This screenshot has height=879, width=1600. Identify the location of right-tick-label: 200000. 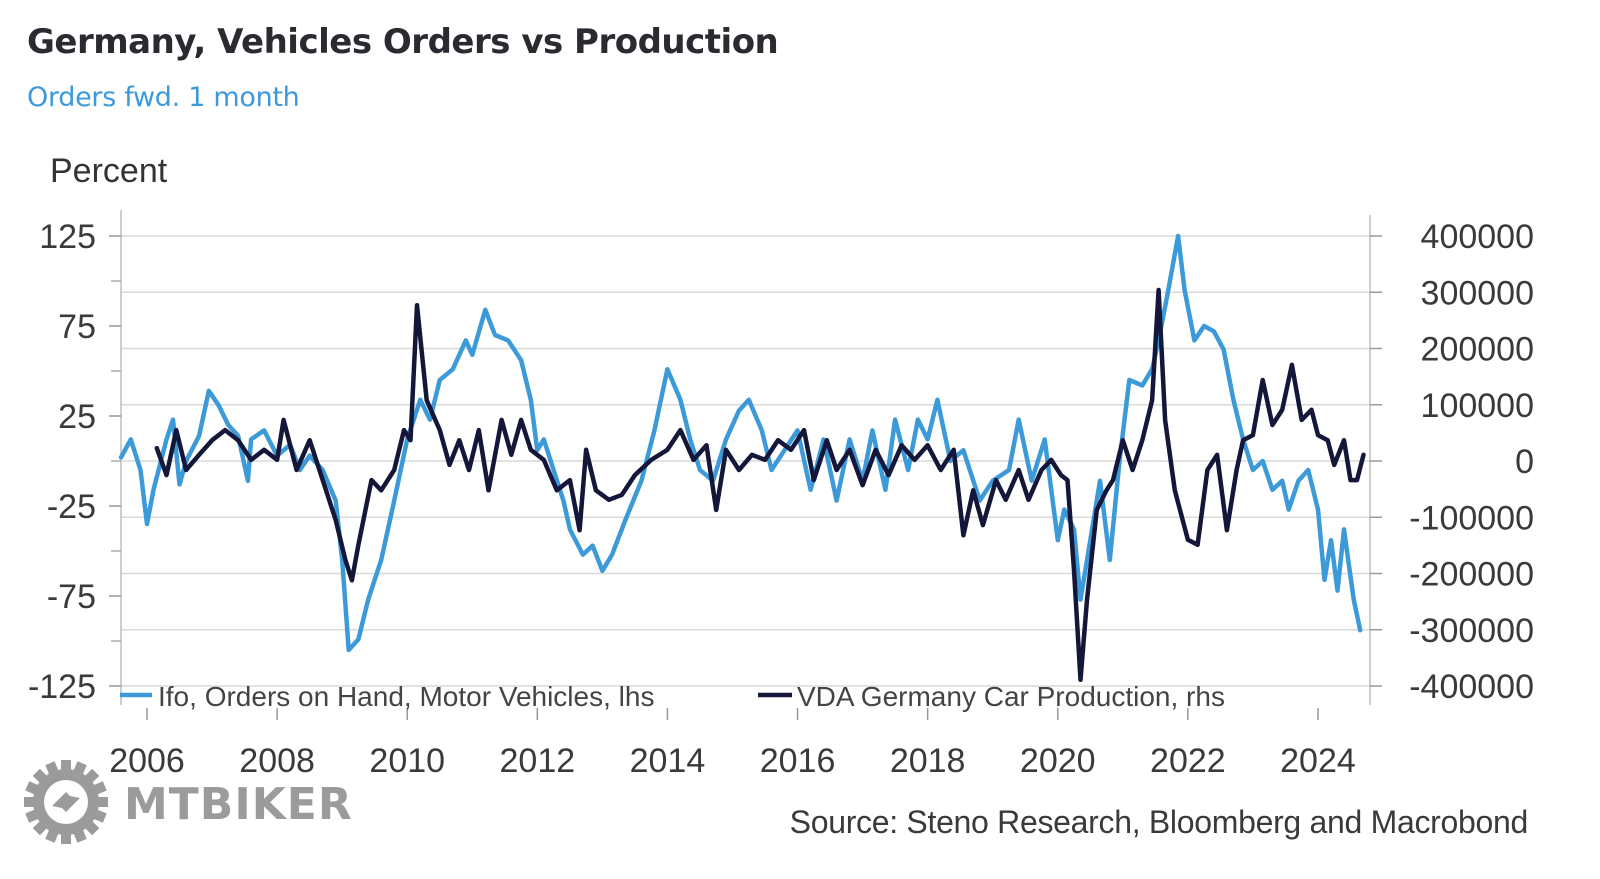
(1477, 350).